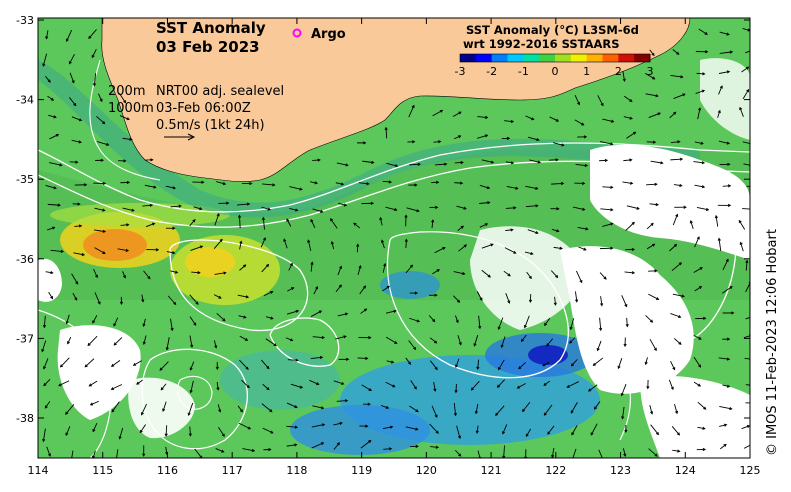 Image resolution: width=791 pixels, height=492 pixels. What do you see at coordinates (586, 71) in the screenshot?
I see `colorbar-tick-label: 1` at bounding box center [586, 71].